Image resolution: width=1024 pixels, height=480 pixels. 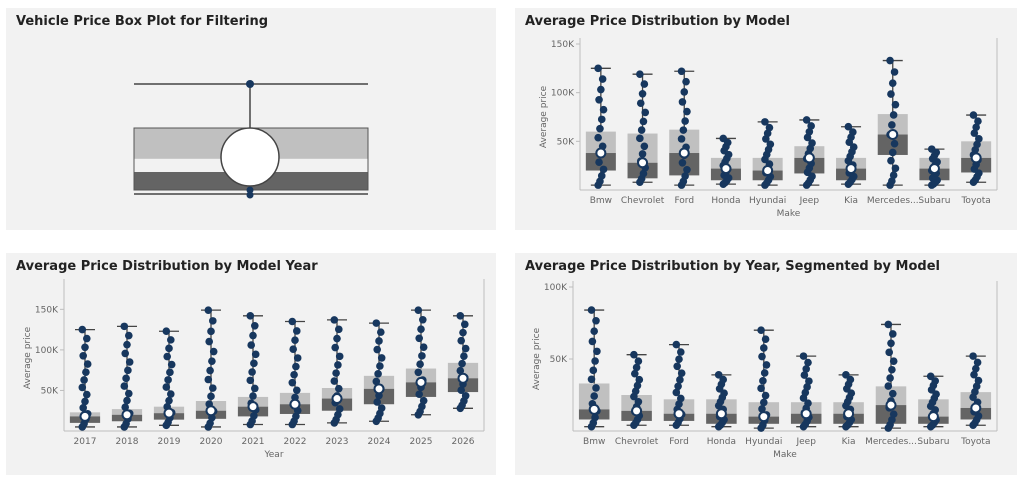 I want to click on y-tick-label: 150K, so click(x=563, y=45).